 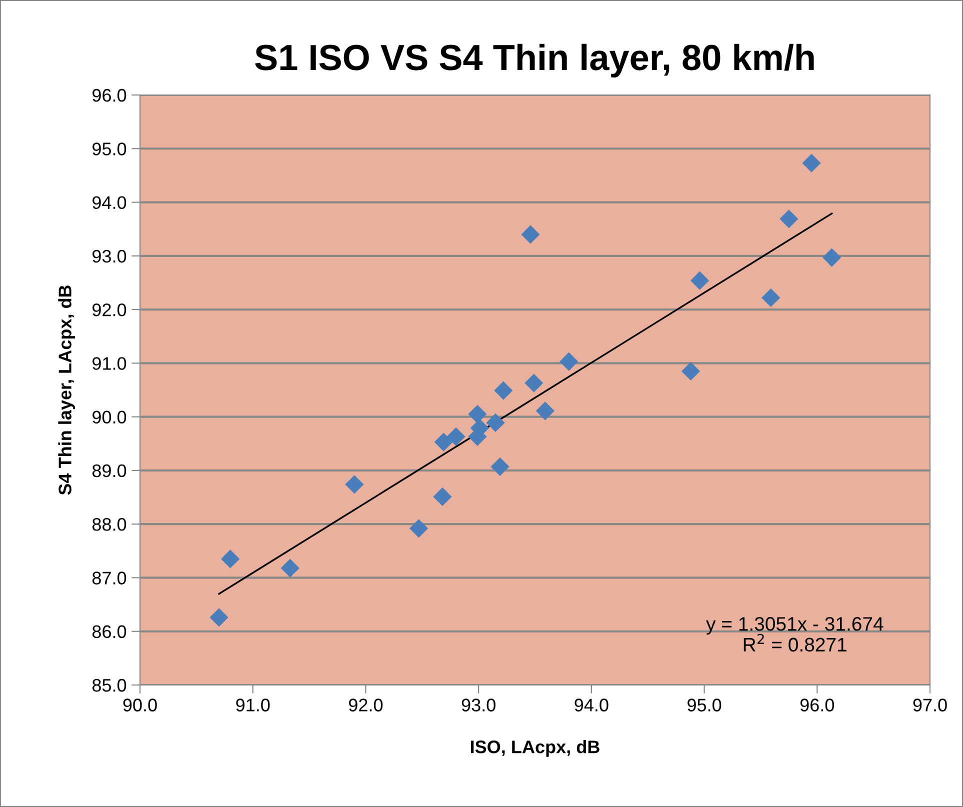 I want to click on x-tick-label: 91.0, so click(x=253, y=705).